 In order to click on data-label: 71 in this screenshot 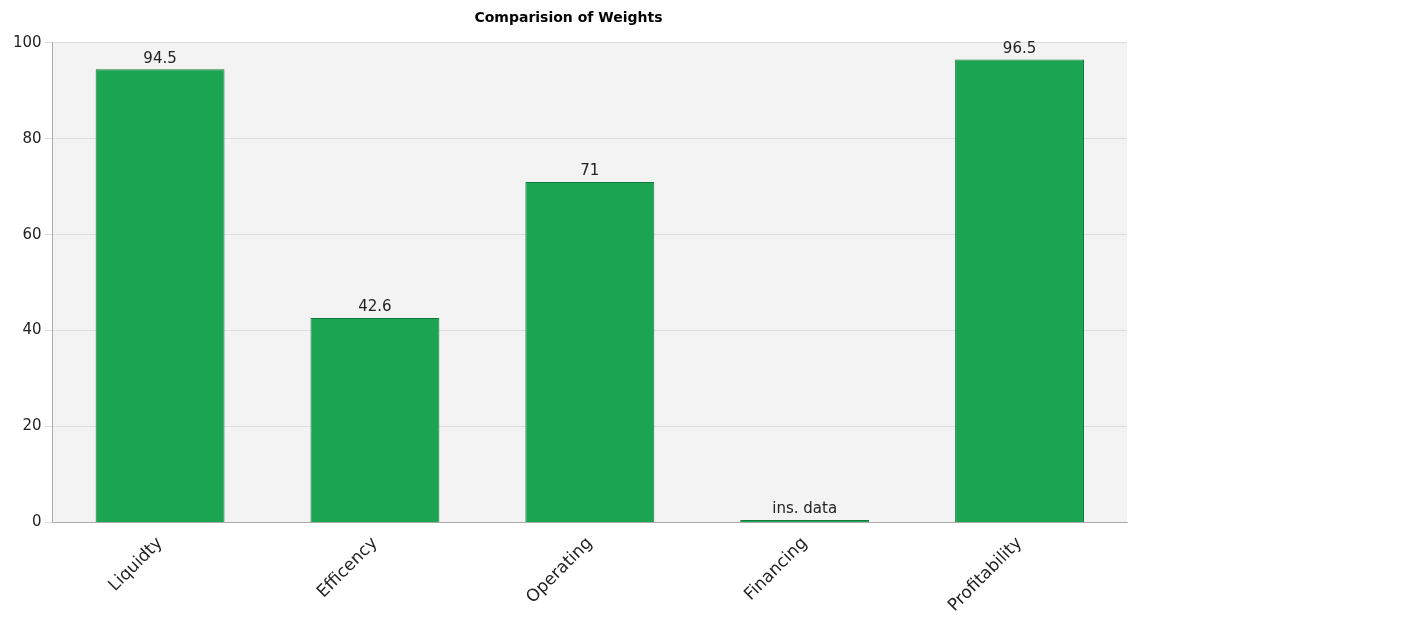, I will do `click(590, 170)`.